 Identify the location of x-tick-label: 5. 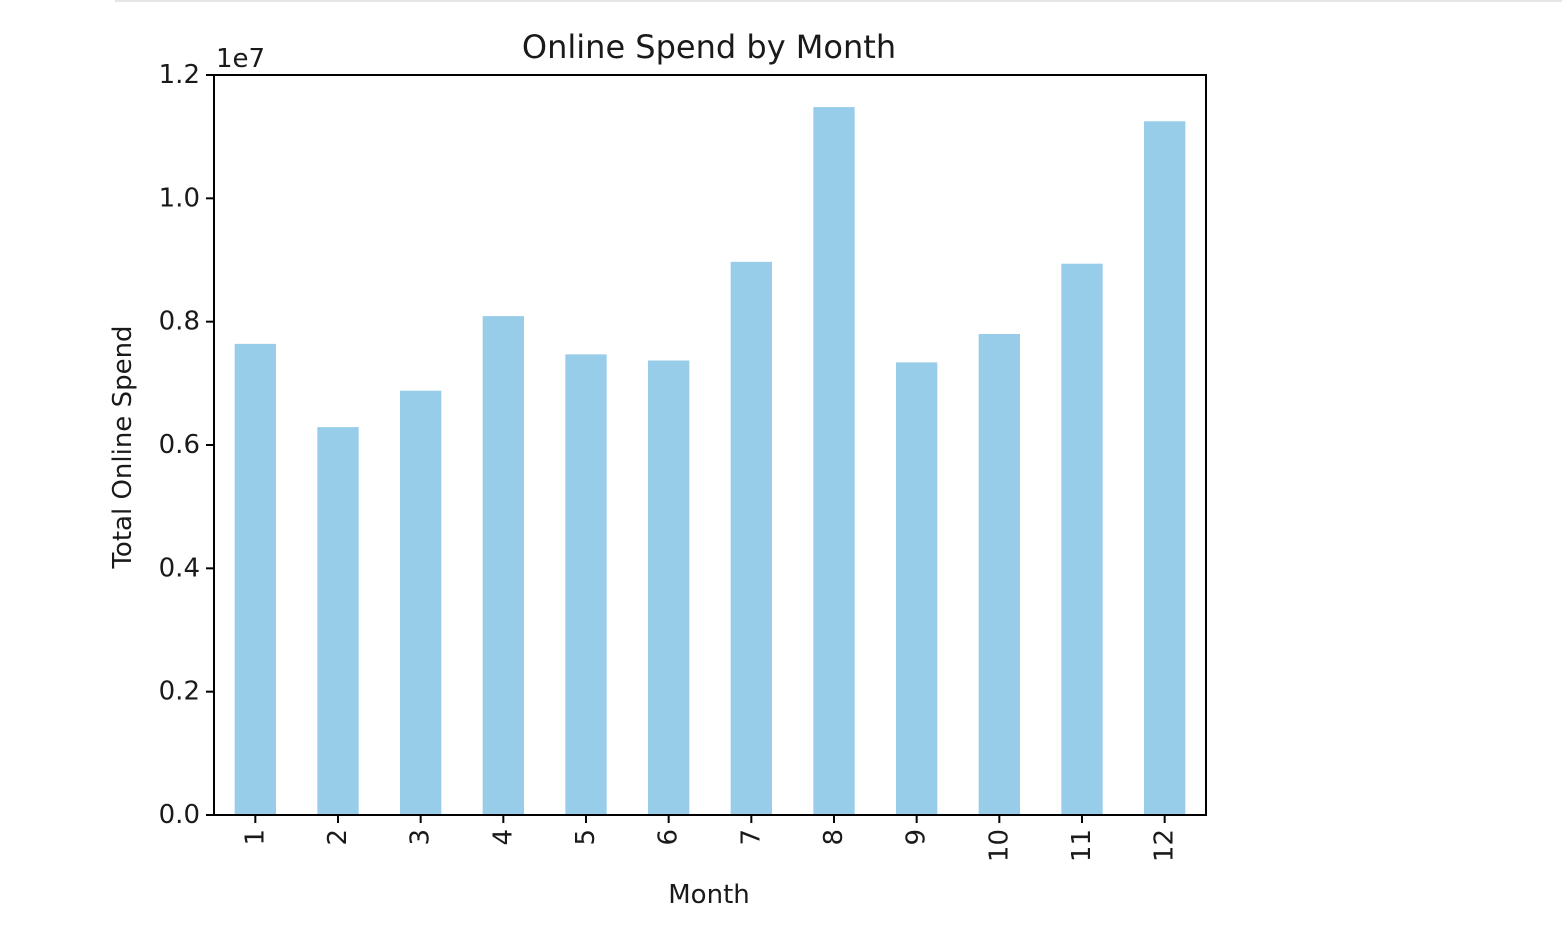
(586, 837).